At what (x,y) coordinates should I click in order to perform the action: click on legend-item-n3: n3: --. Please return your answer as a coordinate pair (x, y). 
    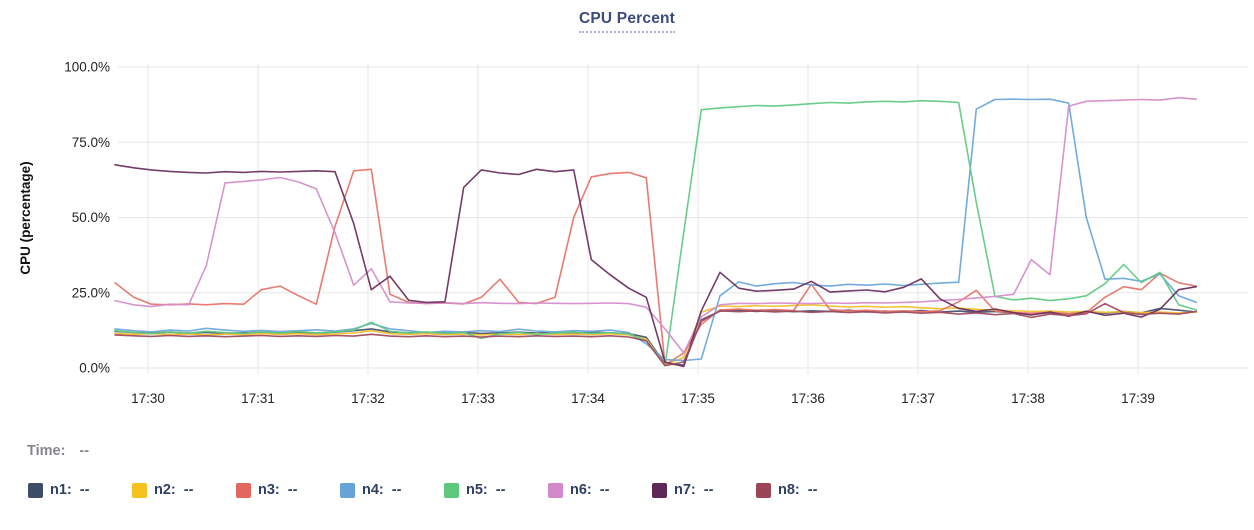
    Looking at the image, I should click on (288, 490).